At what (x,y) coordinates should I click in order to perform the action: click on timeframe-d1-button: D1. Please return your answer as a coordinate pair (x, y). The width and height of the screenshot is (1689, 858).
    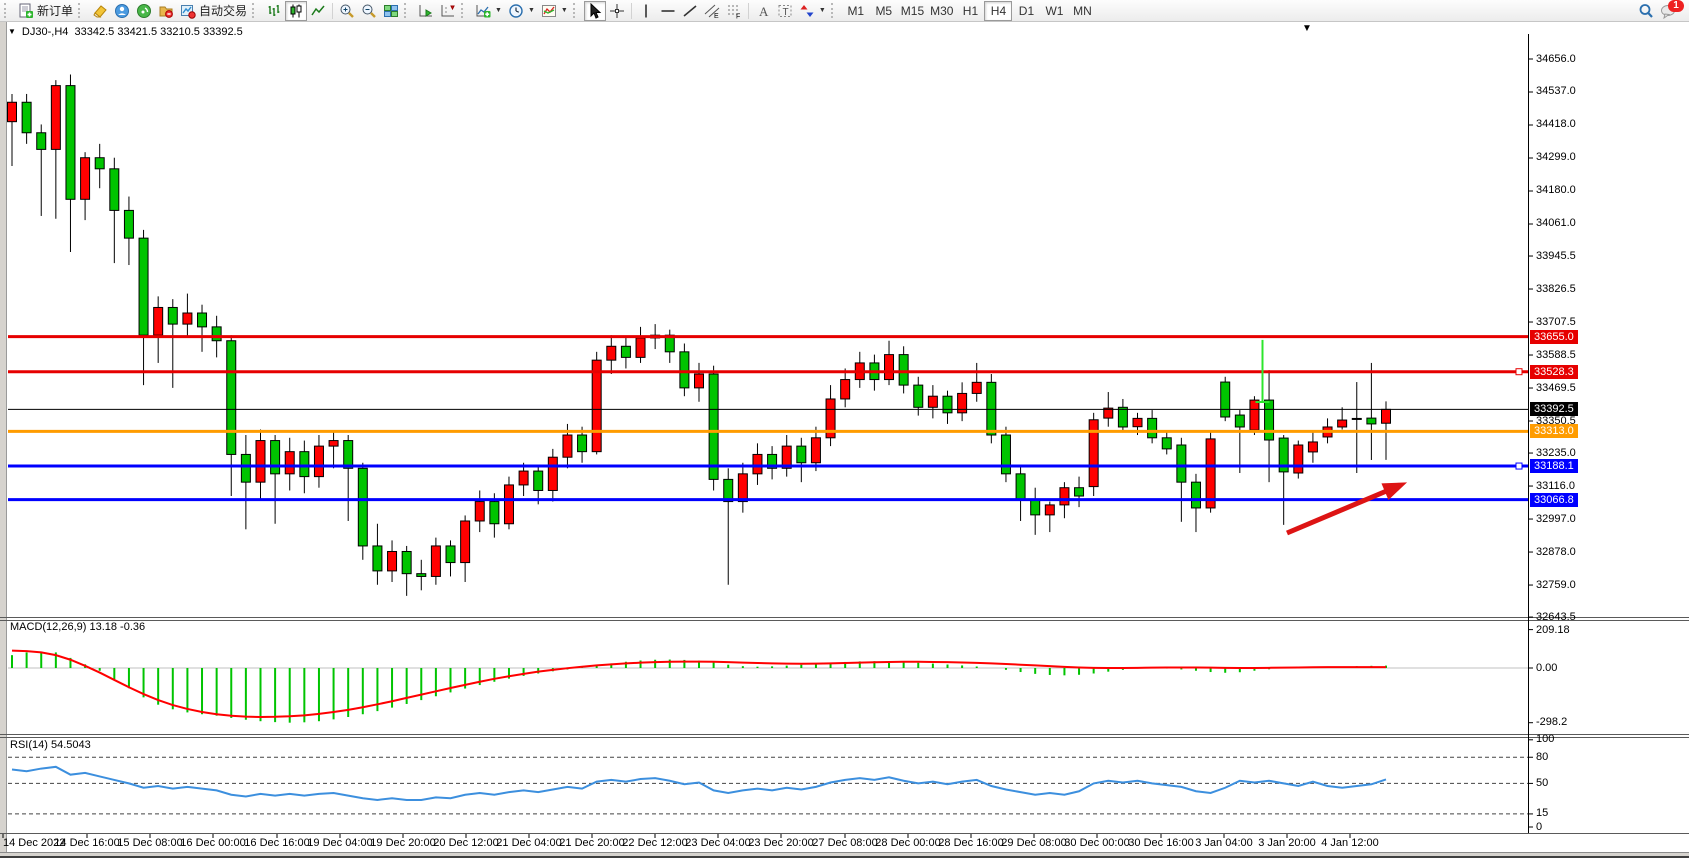
    Looking at the image, I should click on (1026, 11).